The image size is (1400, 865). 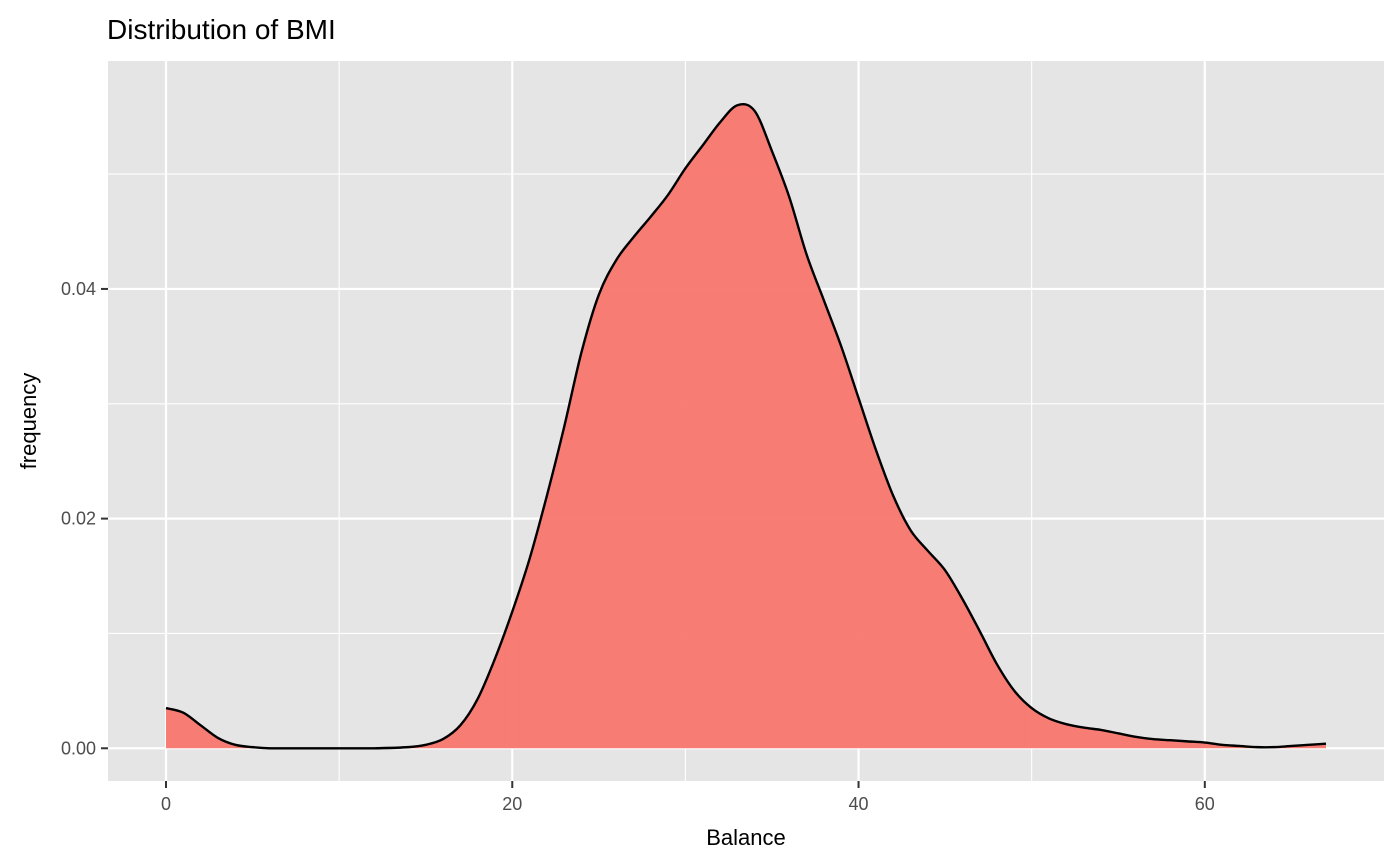 I want to click on y-tick-label: 0.02, so click(x=78, y=519).